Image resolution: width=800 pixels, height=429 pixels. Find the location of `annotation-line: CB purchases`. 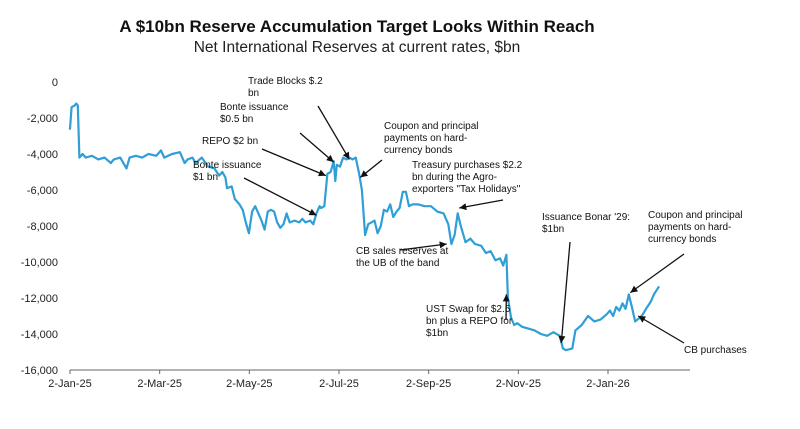

annotation-line: CB purchases is located at coordinates (715, 350).